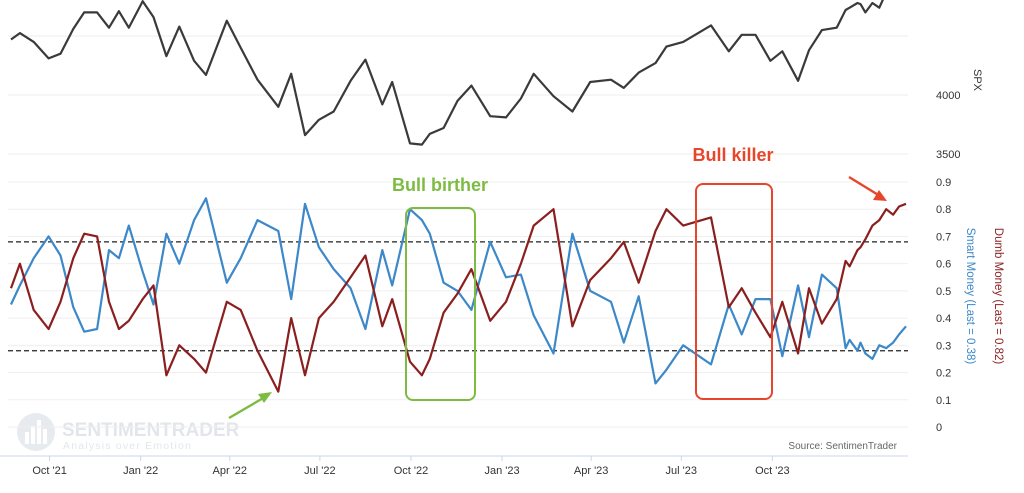 This screenshot has height=493, width=1024. What do you see at coordinates (411, 471) in the screenshot?
I see `x-tick-label: Oct '22` at bounding box center [411, 471].